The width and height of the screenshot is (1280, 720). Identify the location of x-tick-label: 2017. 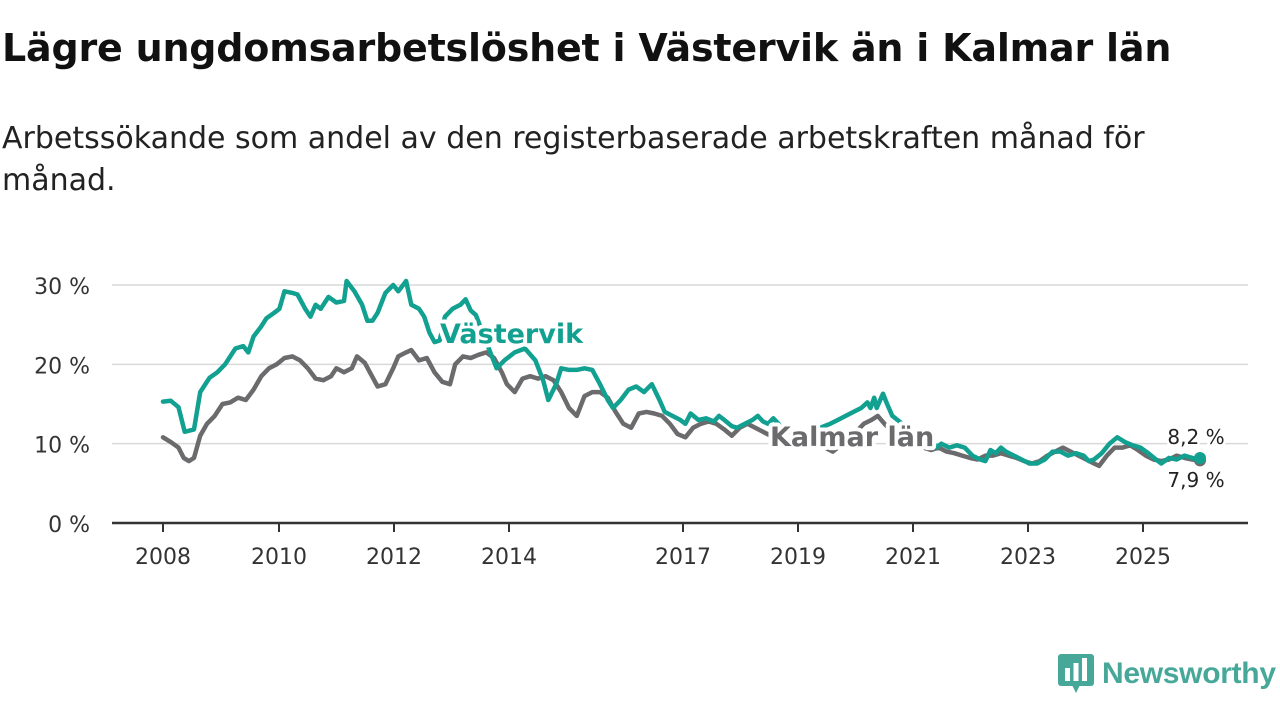
(683, 557).